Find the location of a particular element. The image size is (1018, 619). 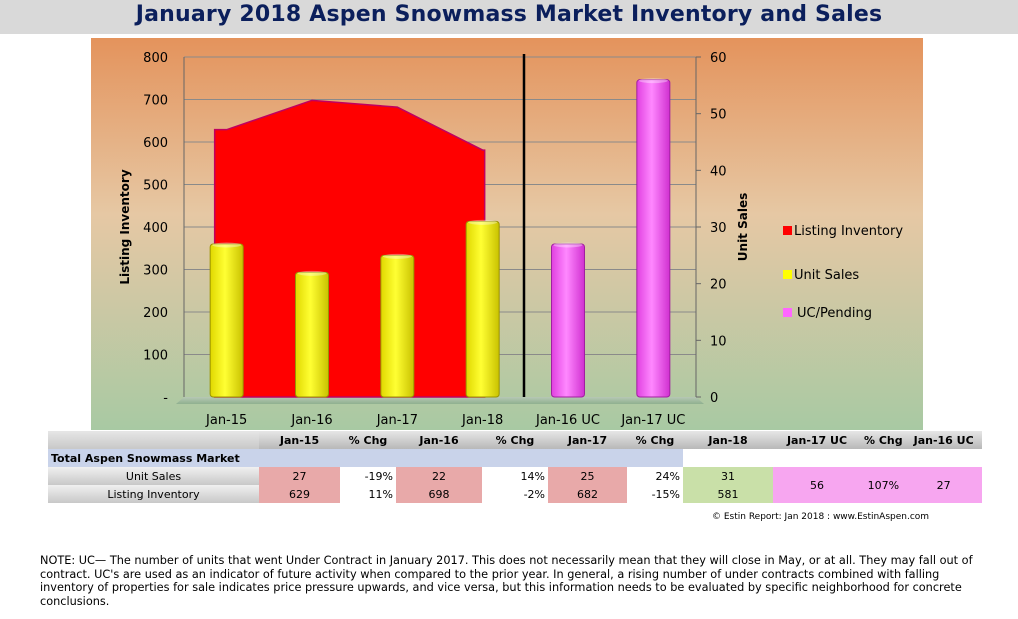

table-cell: 24% is located at coordinates (655, 476).